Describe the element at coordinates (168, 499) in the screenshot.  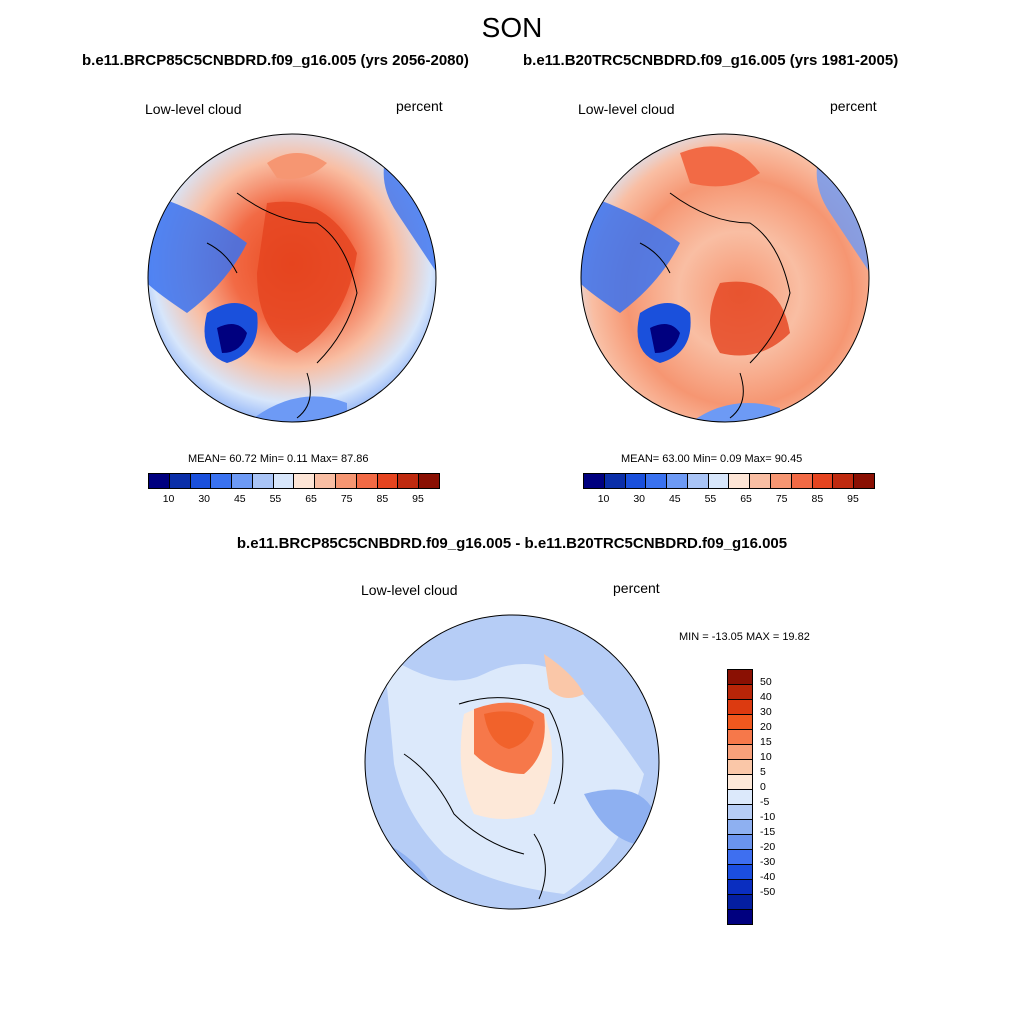
I see `panel-1-colorbar-tick-label: 10` at that location.